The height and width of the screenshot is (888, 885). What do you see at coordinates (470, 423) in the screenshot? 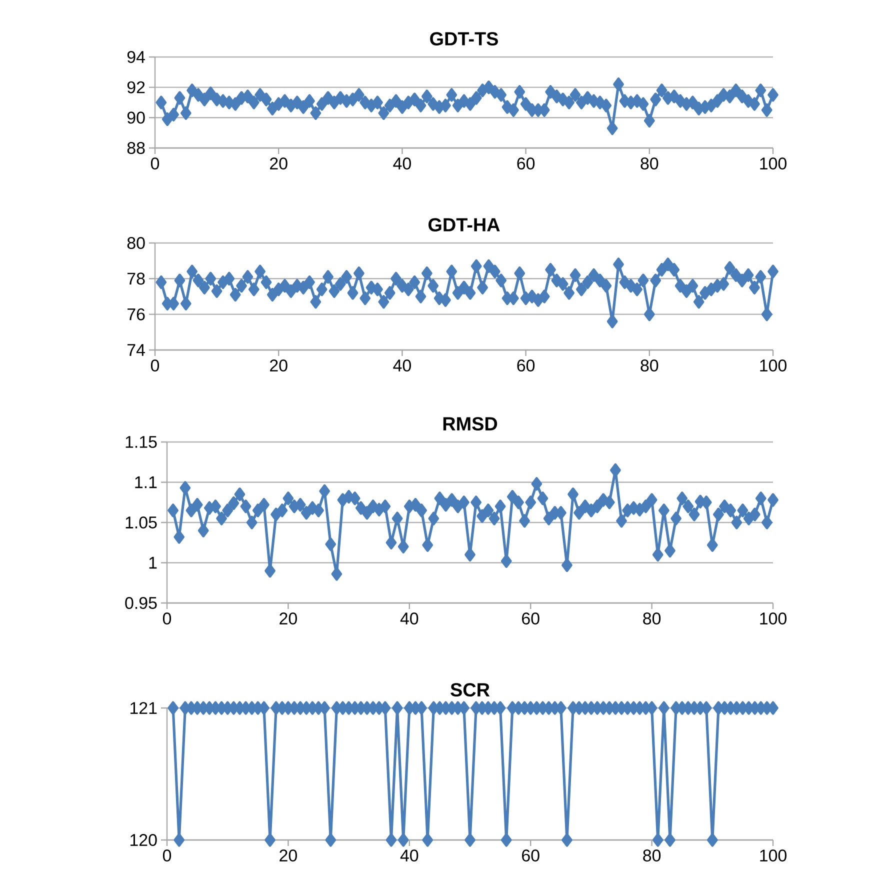
I see `chart-title: RMSD` at bounding box center [470, 423].